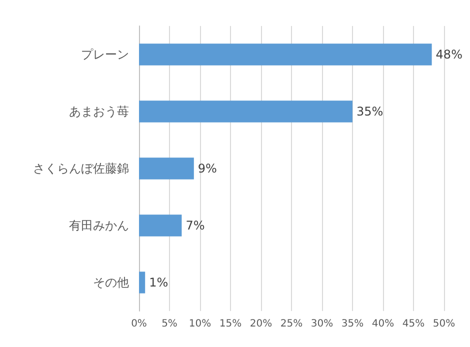 The width and height of the screenshot is (470, 347). Describe the element at coordinates (413, 324) in the screenshot. I see `x-tick-label: 45%` at that location.